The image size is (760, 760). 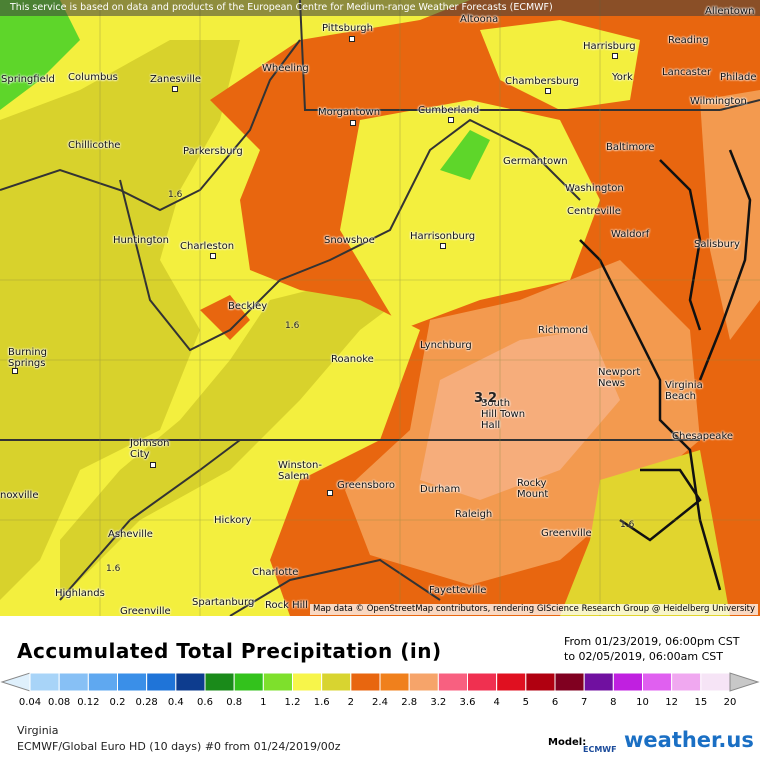 I want to click on city-label: Baltimore, so click(x=630, y=147).